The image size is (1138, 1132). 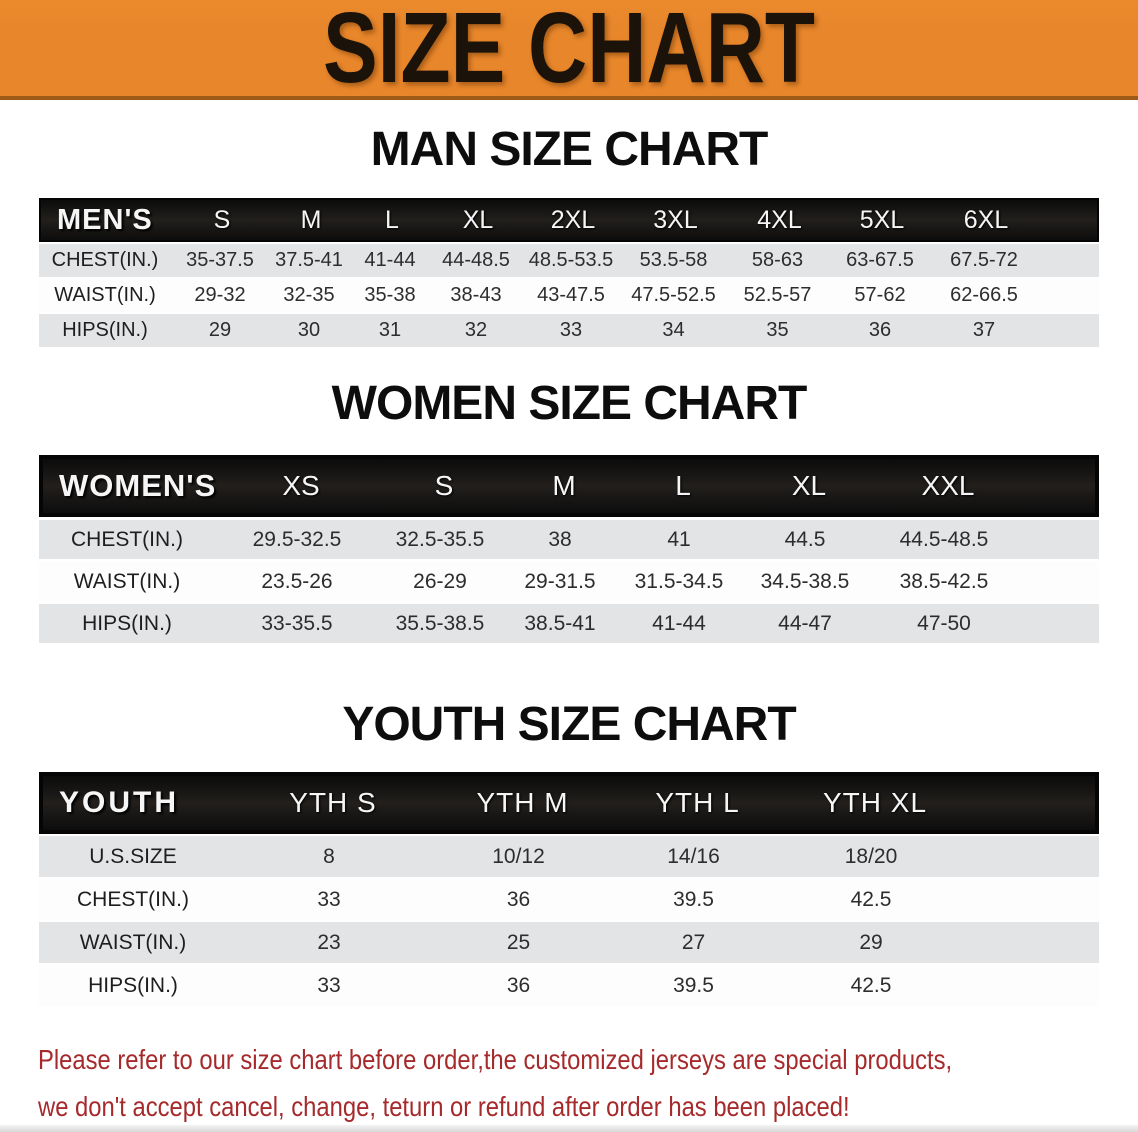 What do you see at coordinates (944, 623) in the screenshot?
I see `size-value-cell: 47-50` at bounding box center [944, 623].